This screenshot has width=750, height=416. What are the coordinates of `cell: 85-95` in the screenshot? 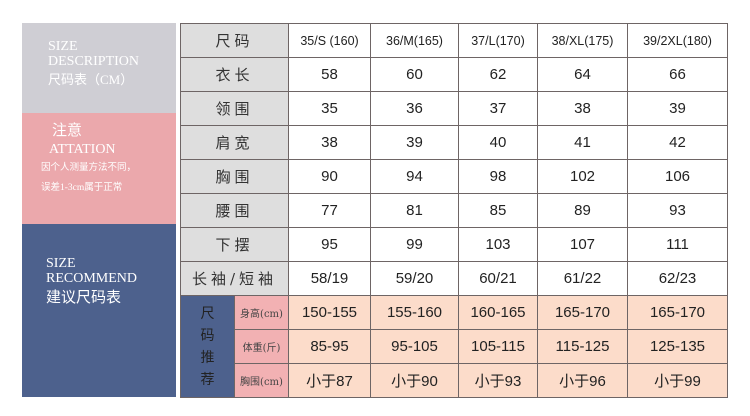 It's located at (329, 346).